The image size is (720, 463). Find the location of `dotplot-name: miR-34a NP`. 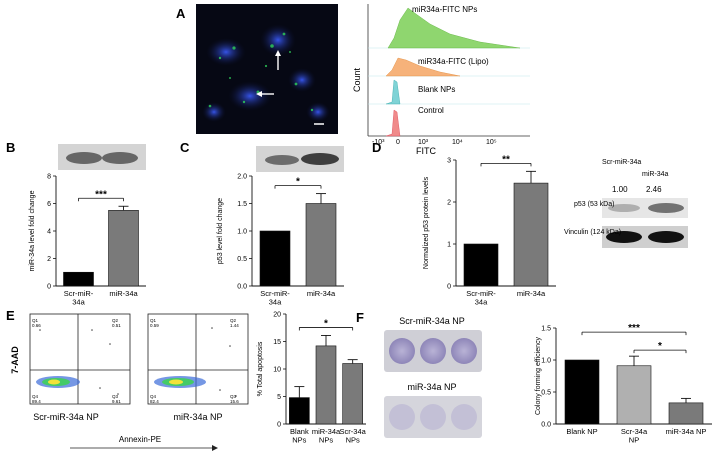

dotplot-name: miR-34a NP is located at coordinates (197, 417).